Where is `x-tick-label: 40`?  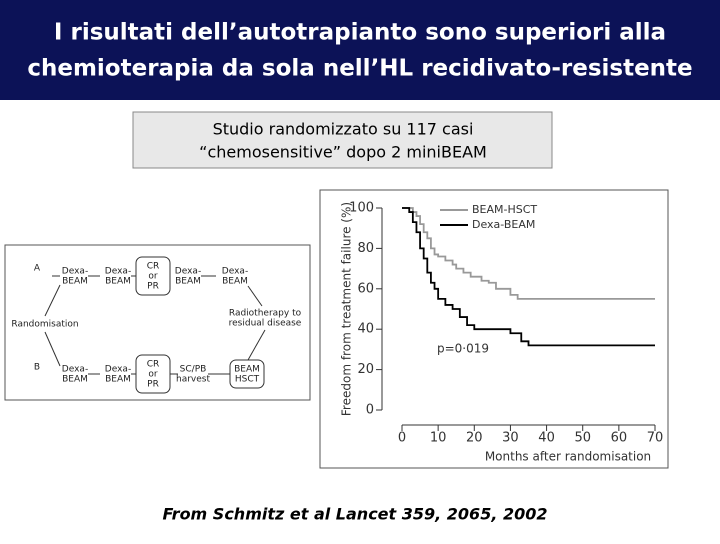 x-tick-label: 40 is located at coordinates (546, 438).